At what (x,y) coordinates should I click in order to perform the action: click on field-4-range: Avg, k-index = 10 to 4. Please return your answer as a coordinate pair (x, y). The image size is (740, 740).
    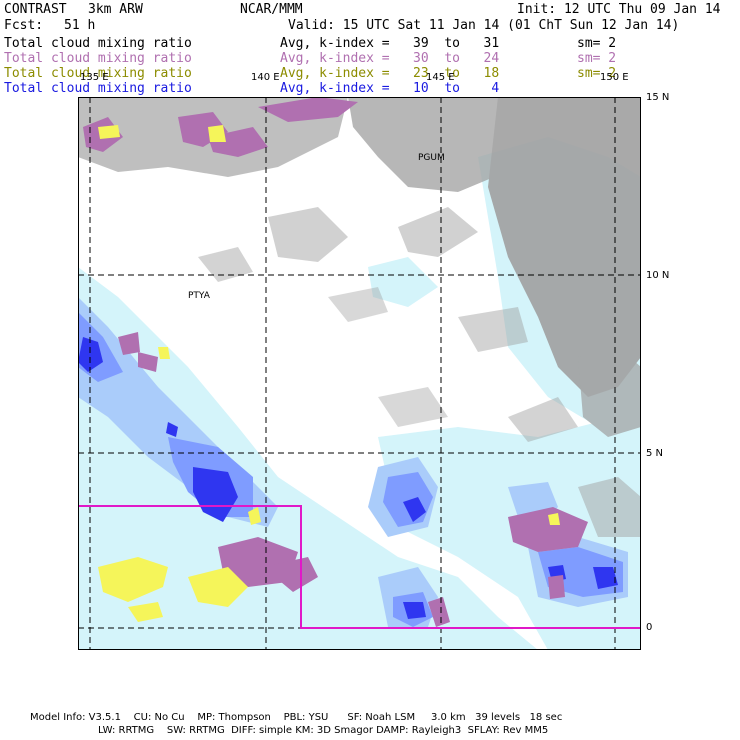
    Looking at the image, I should click on (390, 88).